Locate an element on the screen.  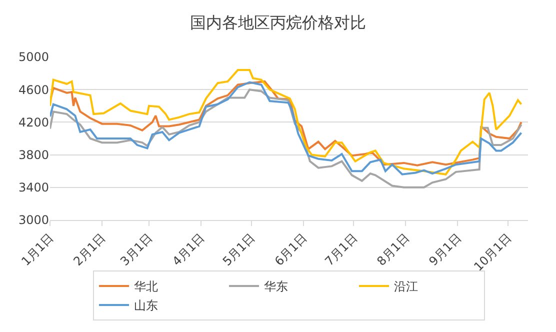
y-tick-label: 4200 is located at coordinates (33, 122).